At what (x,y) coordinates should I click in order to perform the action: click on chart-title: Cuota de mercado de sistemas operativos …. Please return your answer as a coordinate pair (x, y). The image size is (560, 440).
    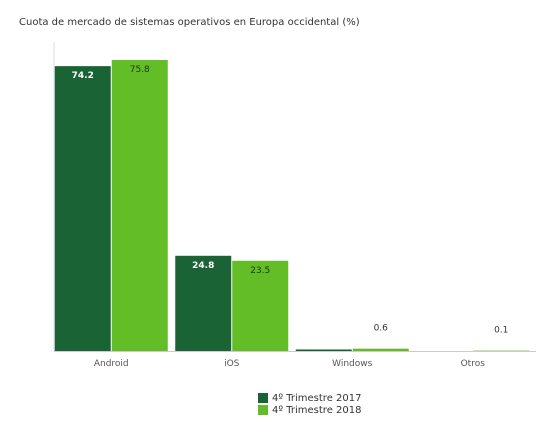
    Looking at the image, I should click on (189, 22).